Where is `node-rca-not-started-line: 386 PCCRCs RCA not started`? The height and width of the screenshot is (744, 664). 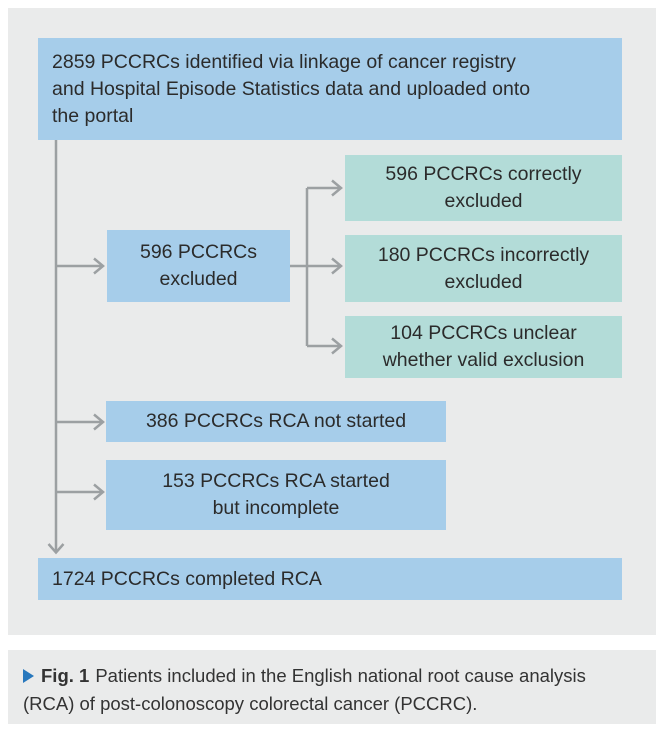 node-rca-not-started-line: 386 PCCRCs RCA not started is located at coordinates (276, 421).